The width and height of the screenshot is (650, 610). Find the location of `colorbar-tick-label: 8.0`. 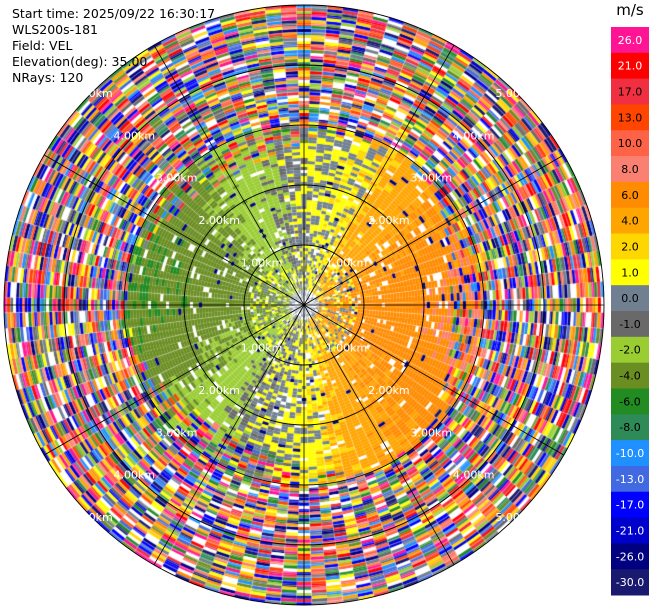

colorbar-tick-label: 8.0 is located at coordinates (630, 169).